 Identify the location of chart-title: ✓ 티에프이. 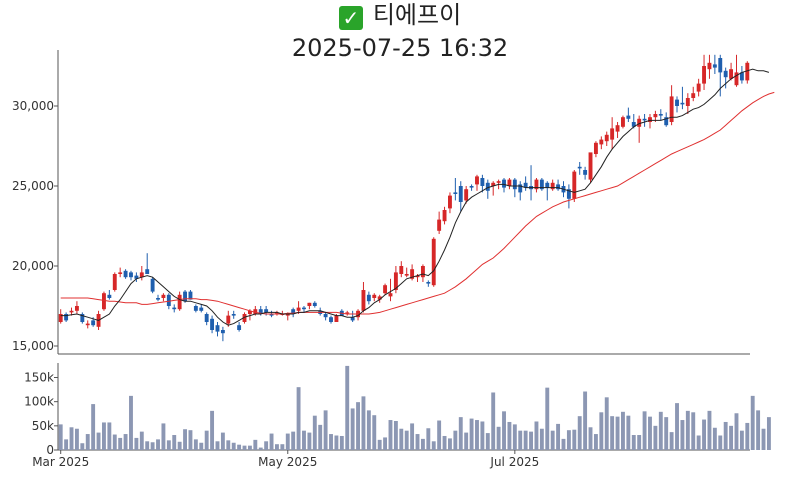
(400, 15).